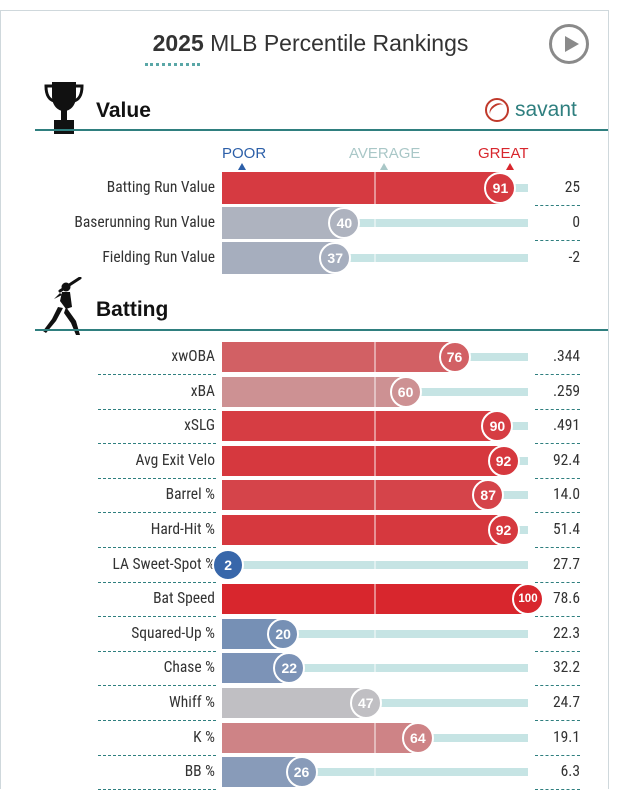  What do you see at coordinates (405, 392) in the screenshot?
I see `percentile-bubble: 60` at bounding box center [405, 392].